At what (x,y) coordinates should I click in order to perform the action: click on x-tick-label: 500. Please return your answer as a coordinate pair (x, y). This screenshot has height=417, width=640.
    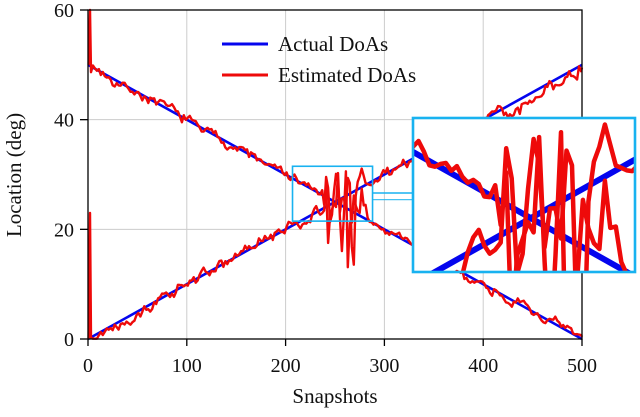
    Looking at the image, I should click on (582, 366).